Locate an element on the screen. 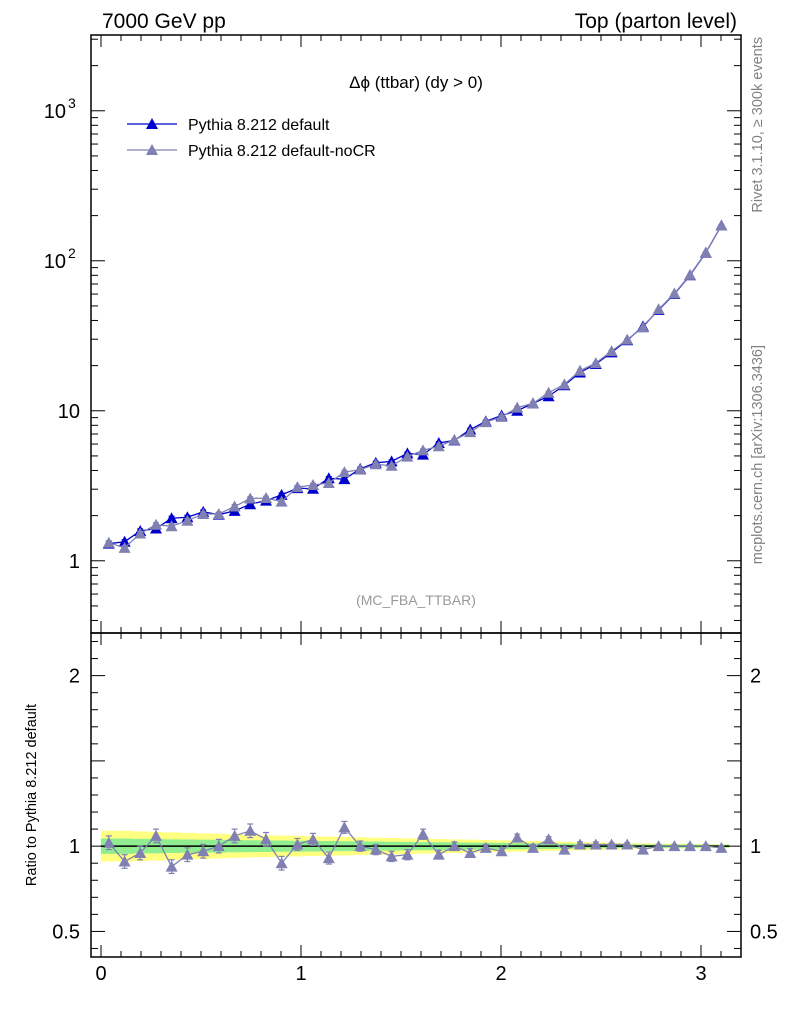  ratio-bands-layer is located at coordinates (415, 846).